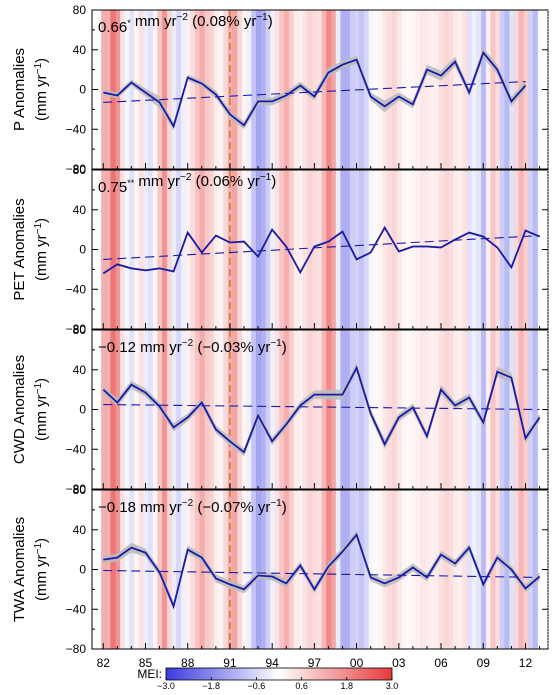 This screenshot has height=695, width=554. I want to click on x-axis: 82 85 88 91 94 97 00 03 06 09 12, so click(315, 663).